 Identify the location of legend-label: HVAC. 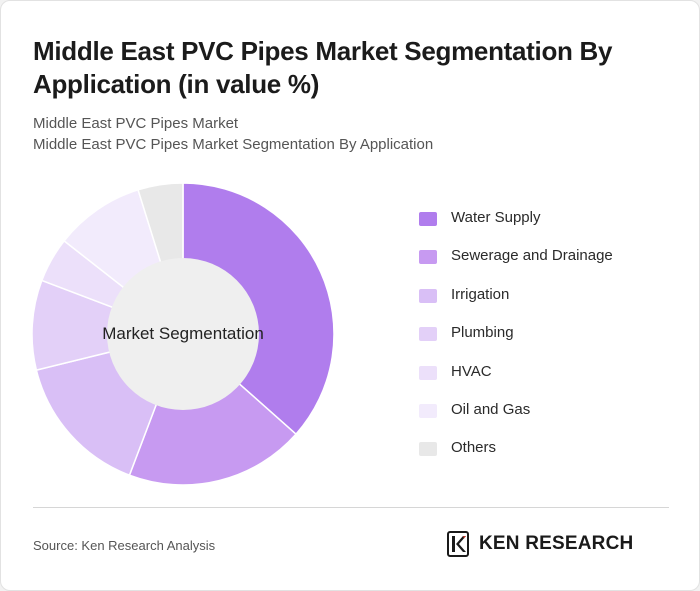
(471, 371).